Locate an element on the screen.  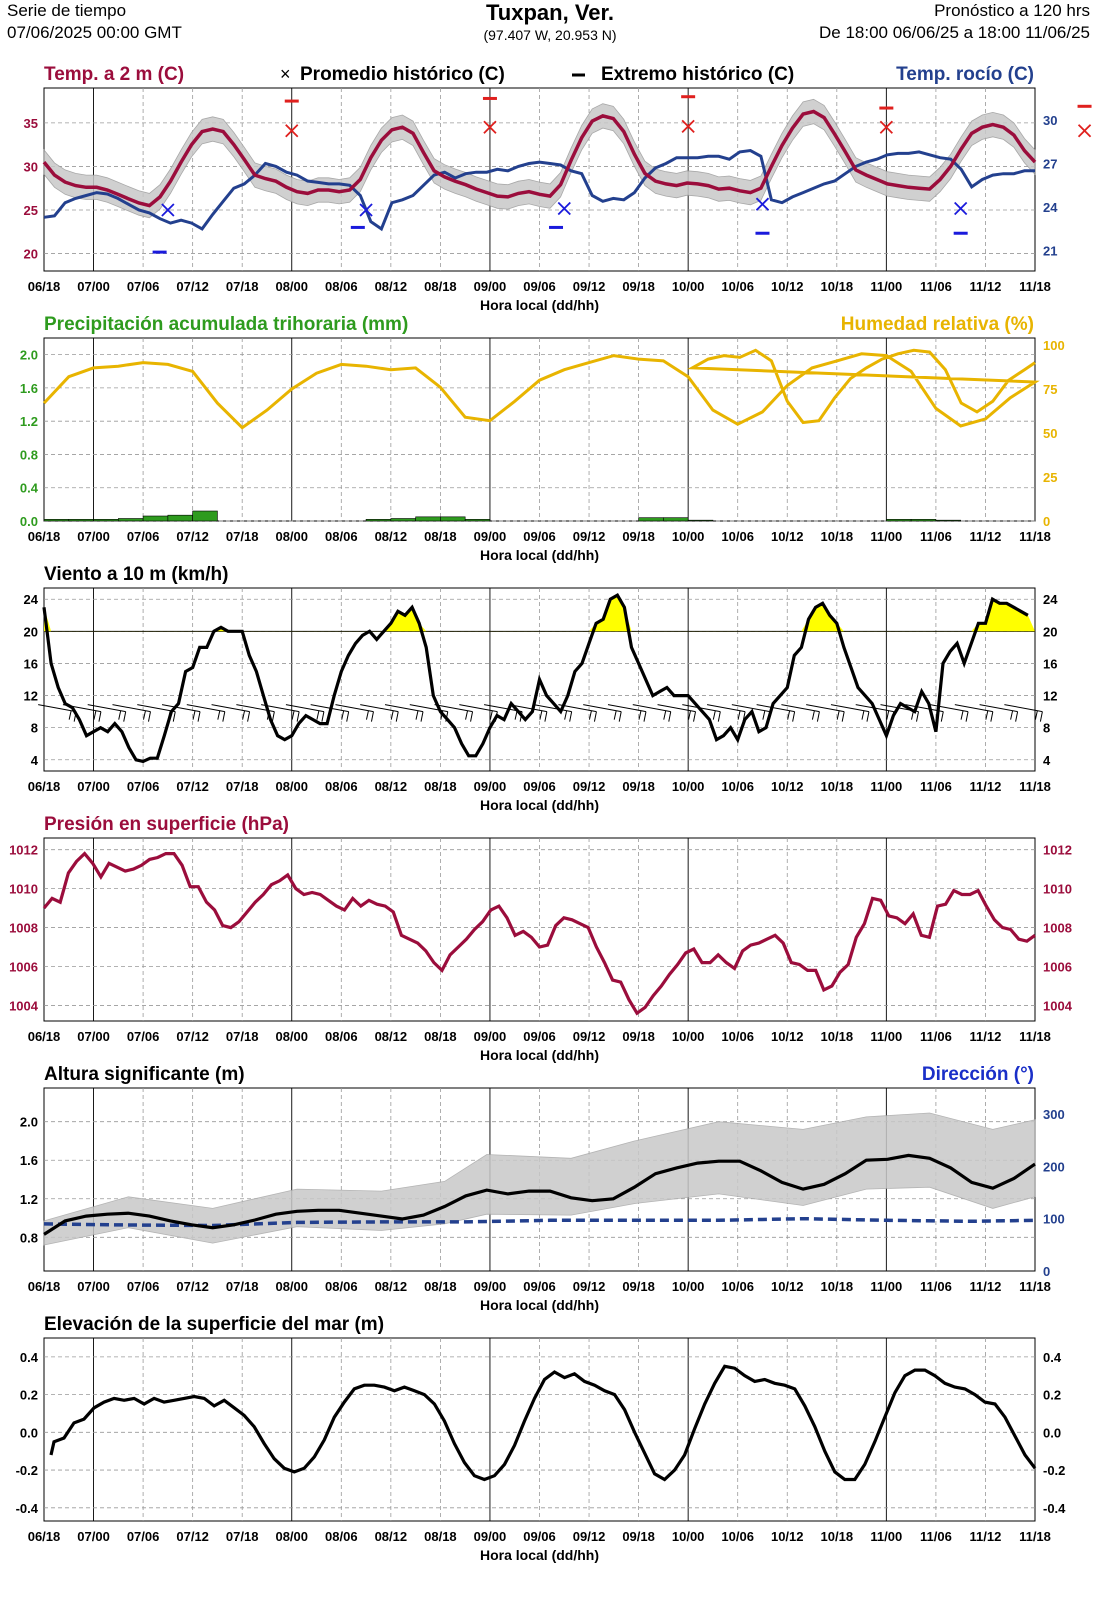
header-forecast-range: De 18:00 06/06/25 a 18:00 11/06/25 is located at coordinates (954, 32).